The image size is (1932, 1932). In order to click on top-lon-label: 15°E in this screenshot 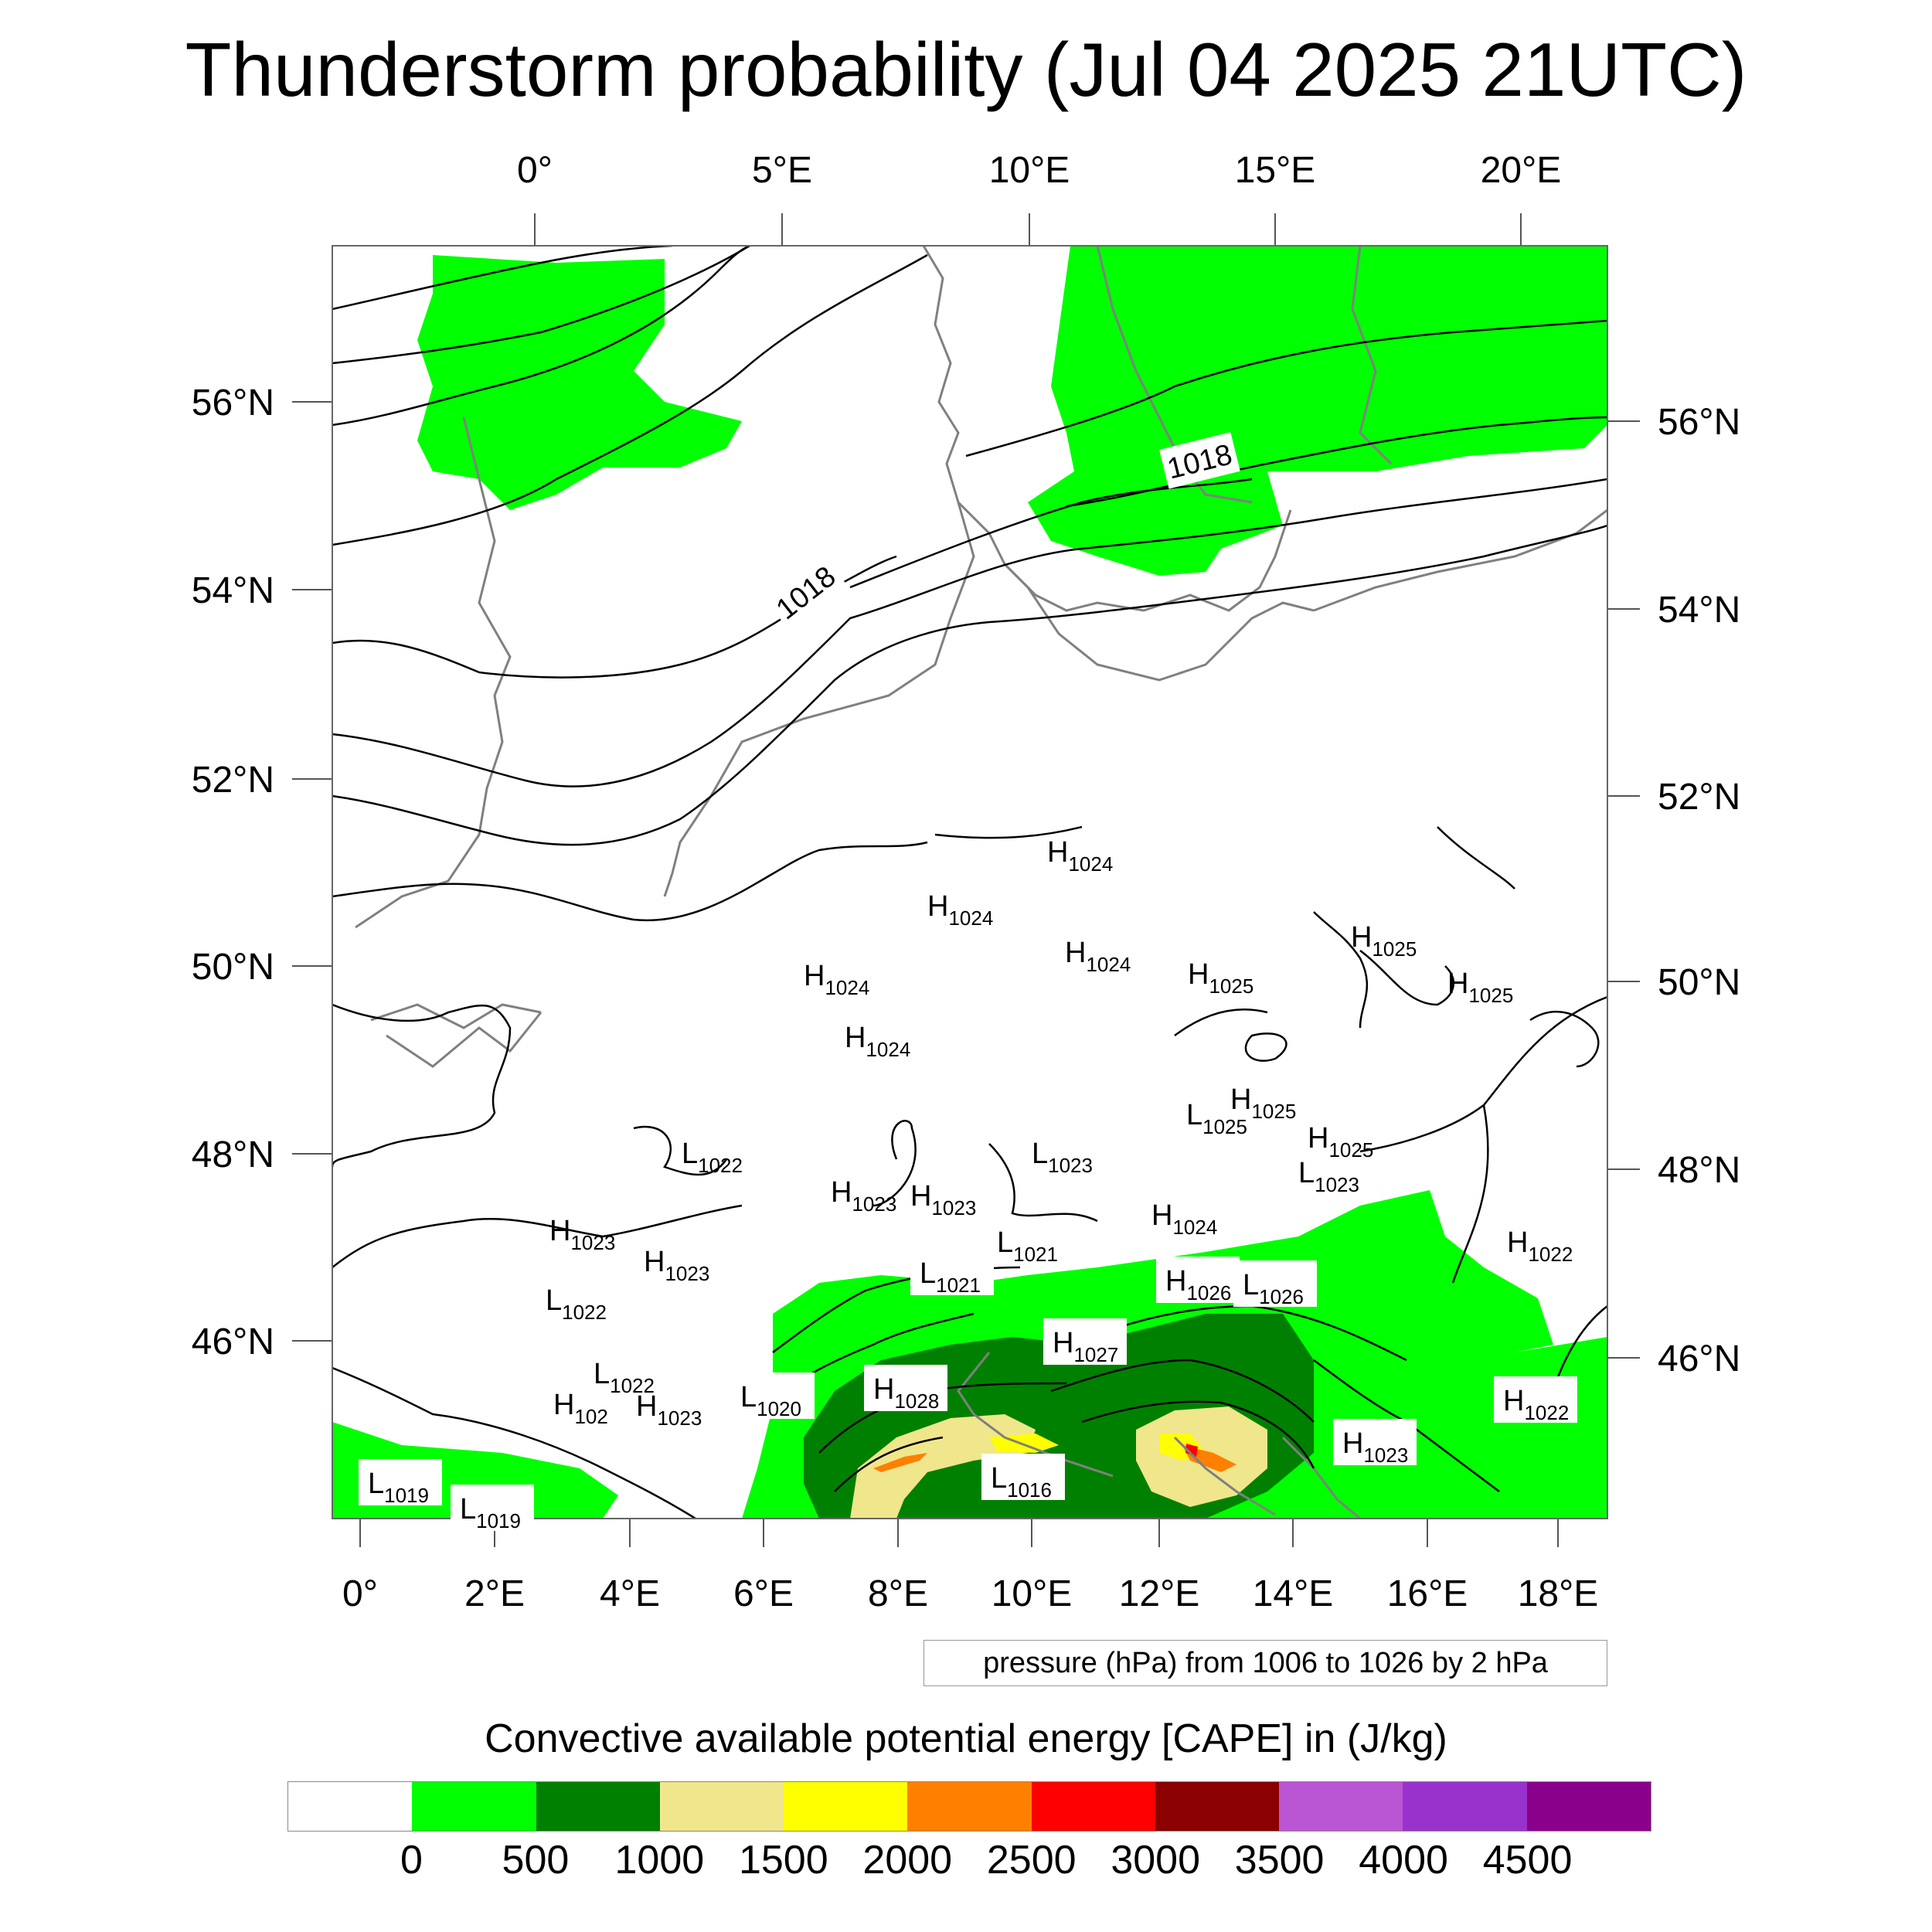, I will do `click(1276, 170)`.